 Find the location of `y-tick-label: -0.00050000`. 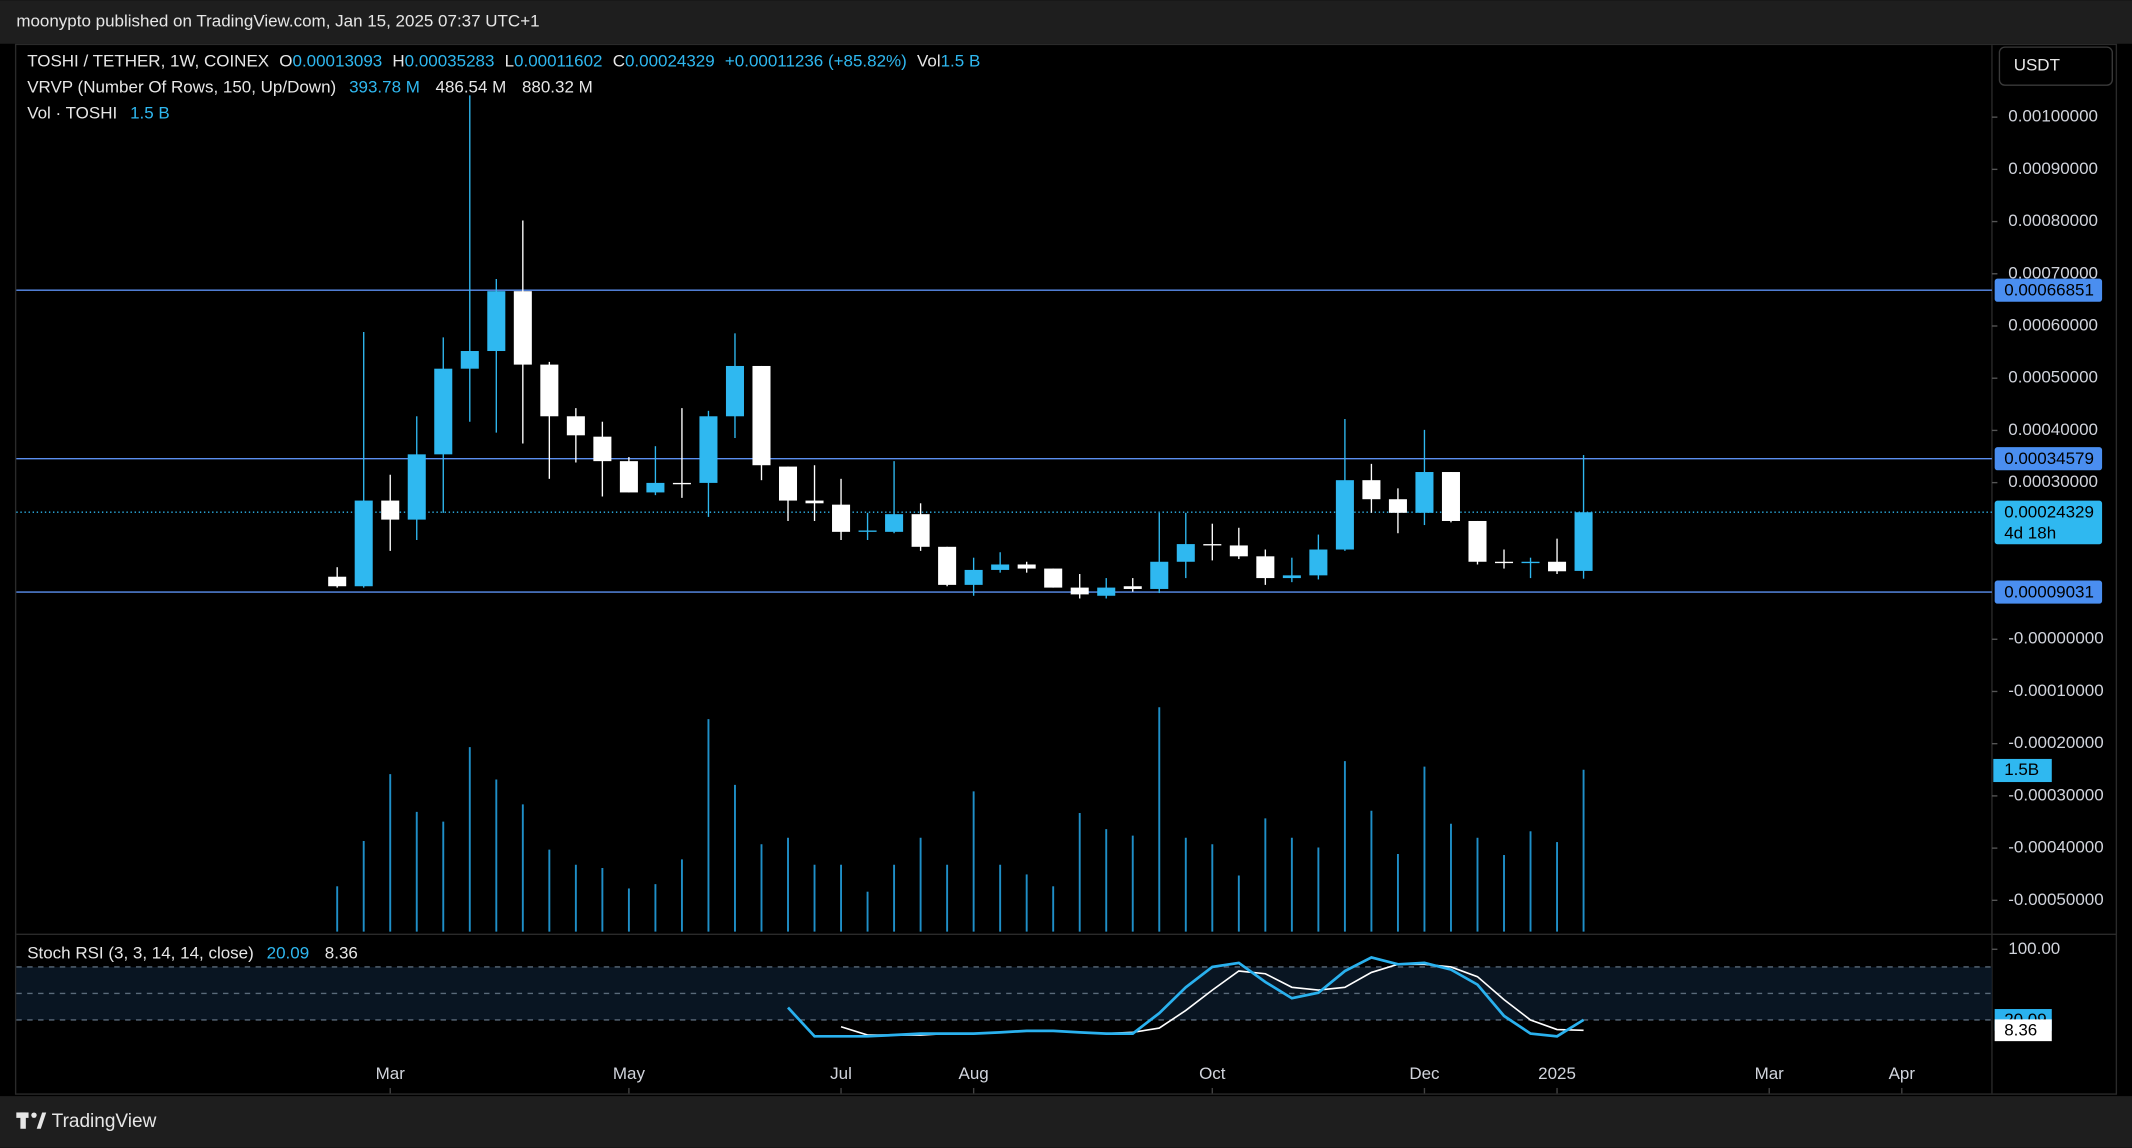

y-tick-label: -0.00050000 is located at coordinates (2055, 899).